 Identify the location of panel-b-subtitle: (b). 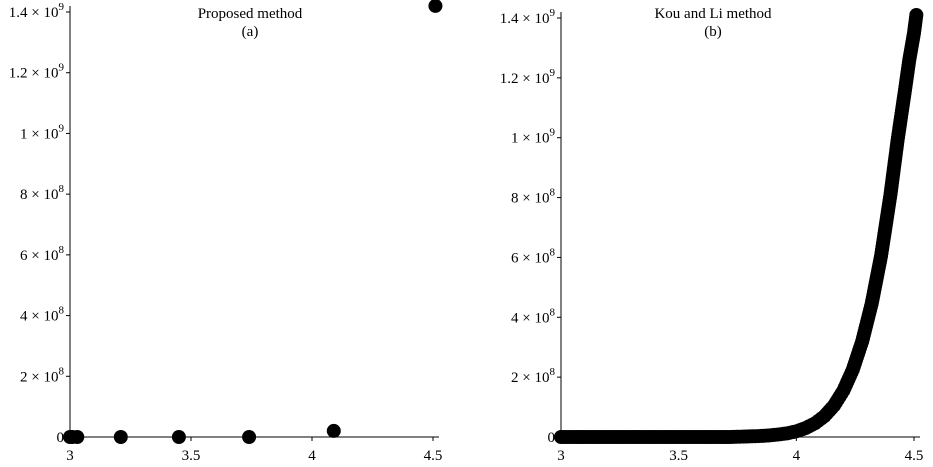
(713, 32).